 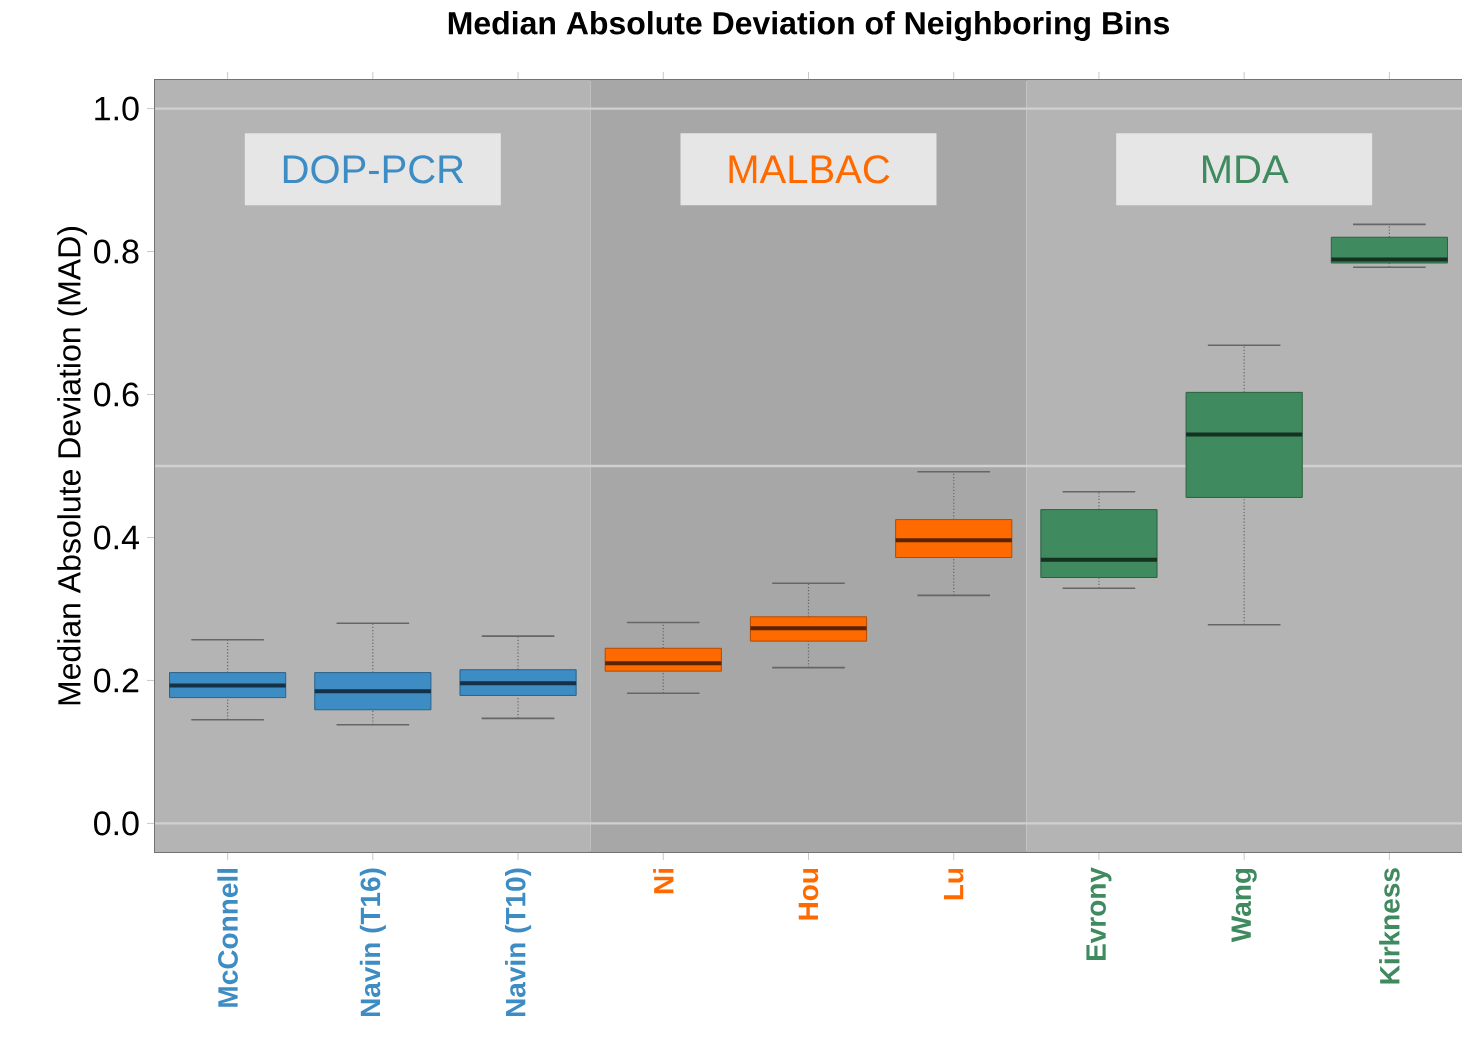 I want to click on y-tick-label: 0.8, so click(x=116, y=251).